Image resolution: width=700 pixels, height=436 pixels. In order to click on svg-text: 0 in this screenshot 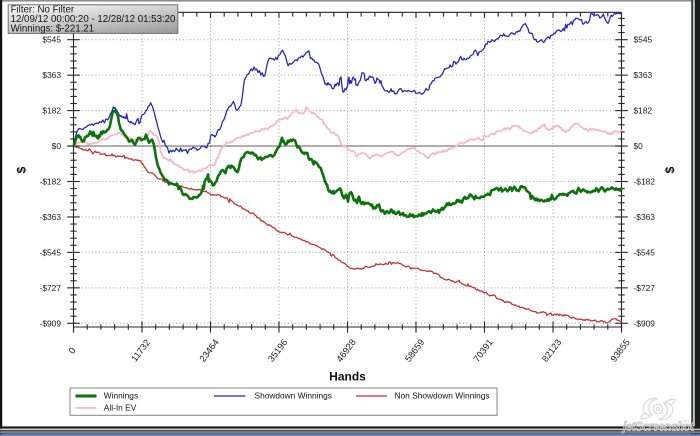, I will do `click(72, 351)`.